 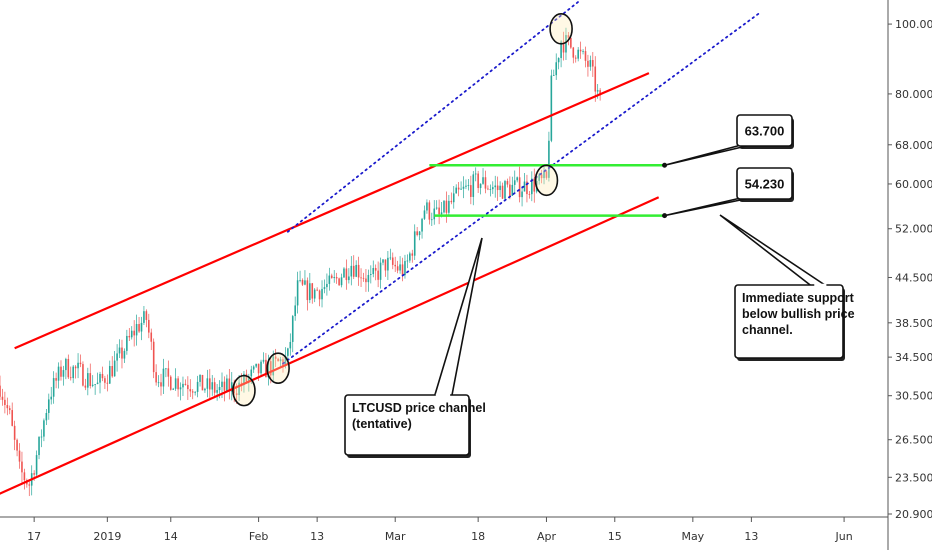 I want to click on time-tick-label: May, so click(x=692, y=536).